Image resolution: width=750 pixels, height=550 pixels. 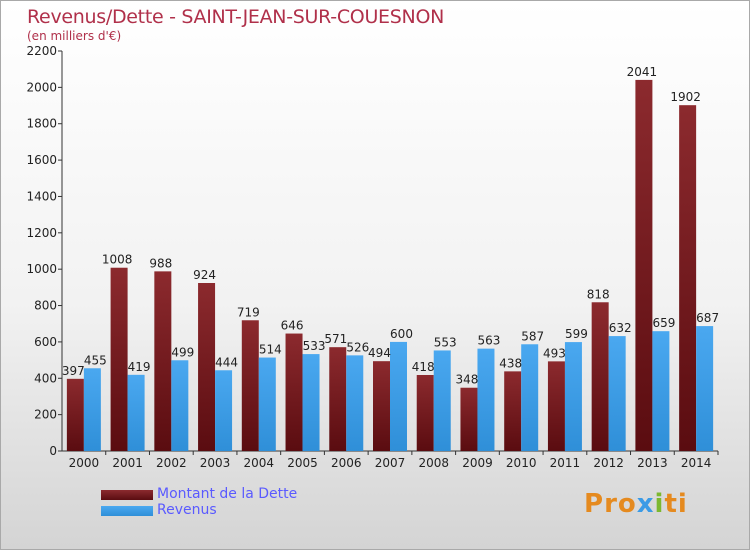 What do you see at coordinates (187, 510) in the screenshot?
I see `legend-label-revenue: Revenus` at bounding box center [187, 510].